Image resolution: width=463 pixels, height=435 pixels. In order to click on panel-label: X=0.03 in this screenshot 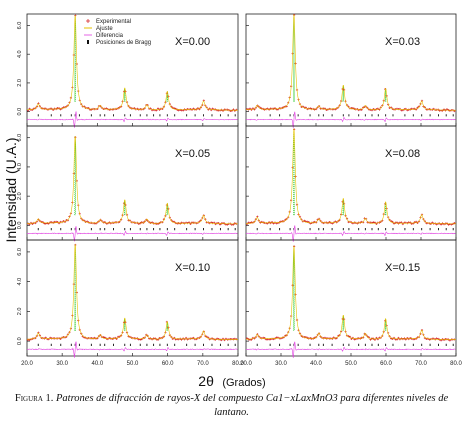, I will do `click(402, 42)`.